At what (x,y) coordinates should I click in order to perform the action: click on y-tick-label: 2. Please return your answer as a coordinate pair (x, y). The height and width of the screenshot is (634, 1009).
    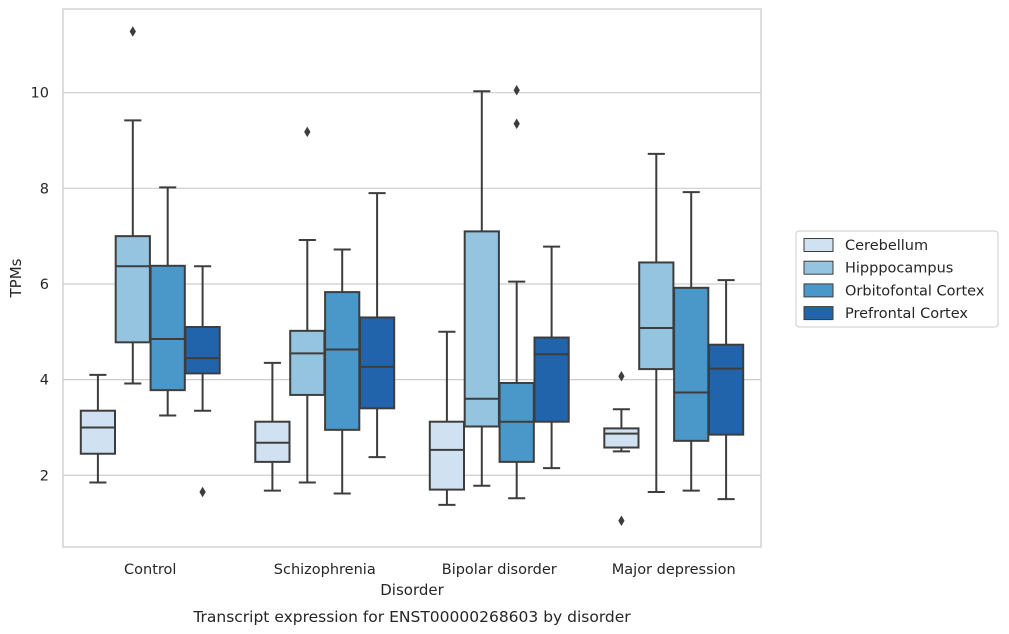
    Looking at the image, I should click on (44, 476).